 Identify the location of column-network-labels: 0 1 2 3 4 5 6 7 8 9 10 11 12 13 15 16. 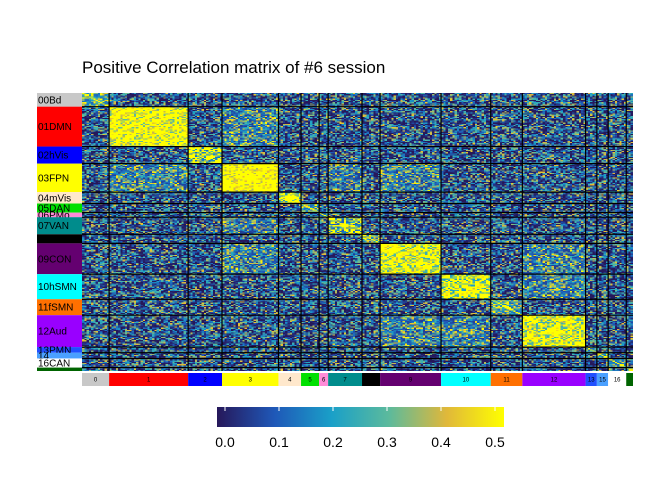
(357, 379).